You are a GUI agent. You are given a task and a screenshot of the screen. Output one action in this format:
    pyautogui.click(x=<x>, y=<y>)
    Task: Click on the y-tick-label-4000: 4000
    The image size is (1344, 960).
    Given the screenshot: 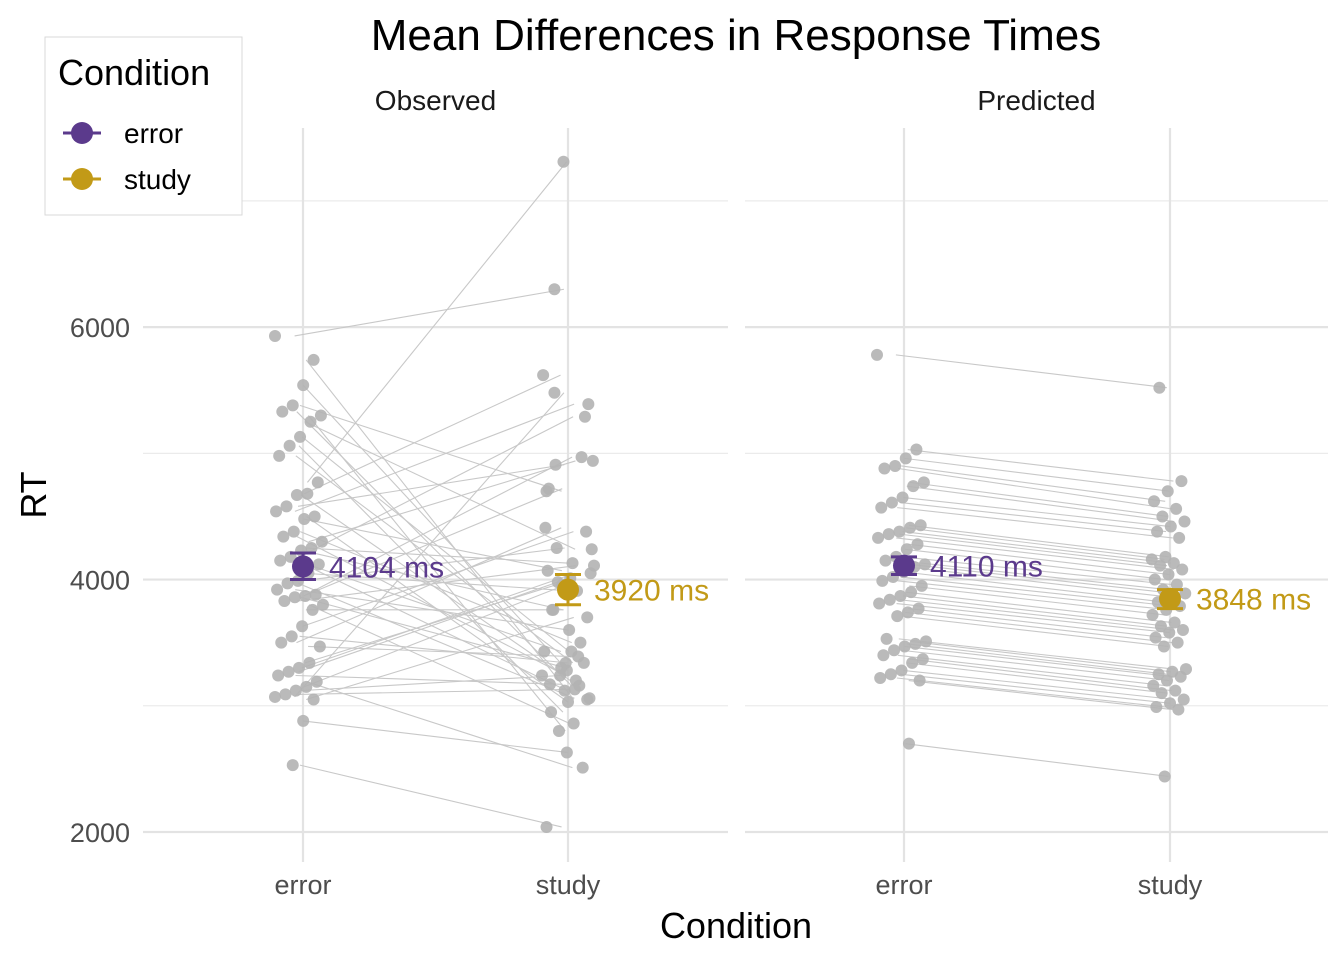 What is the action you would take?
    pyautogui.click(x=100, y=581)
    